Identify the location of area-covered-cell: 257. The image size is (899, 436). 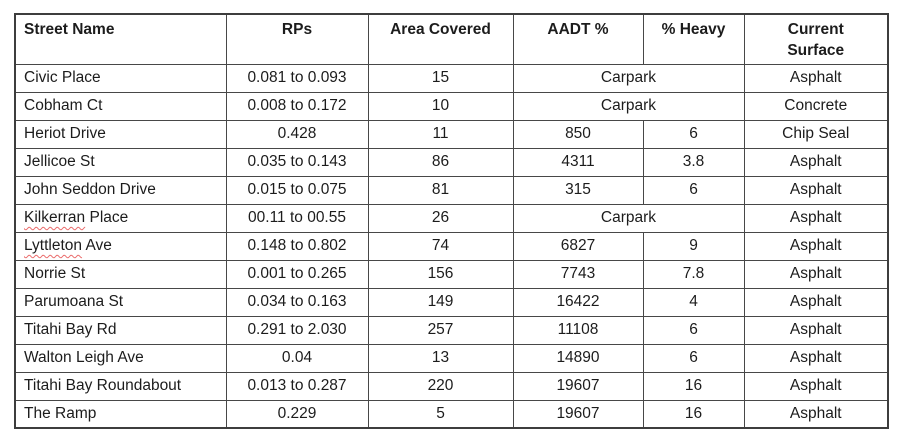
(440, 330).